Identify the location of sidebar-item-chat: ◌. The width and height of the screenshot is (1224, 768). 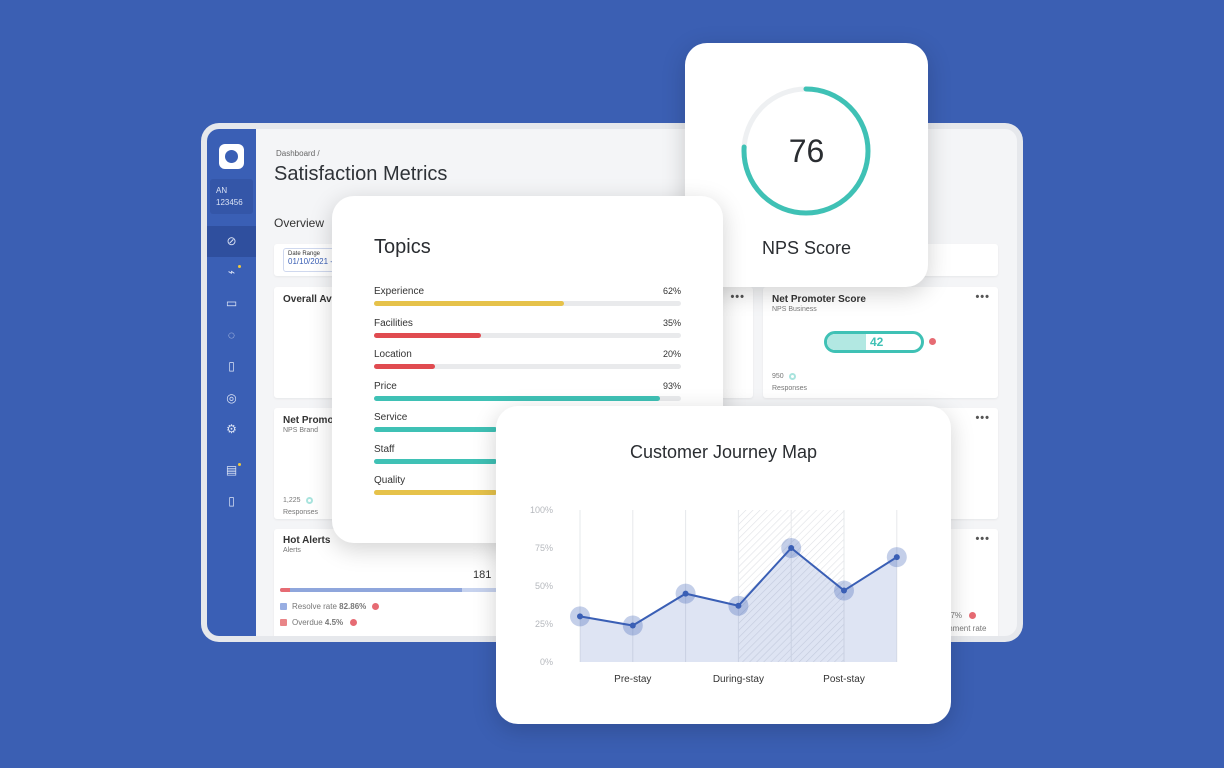
(231, 335).